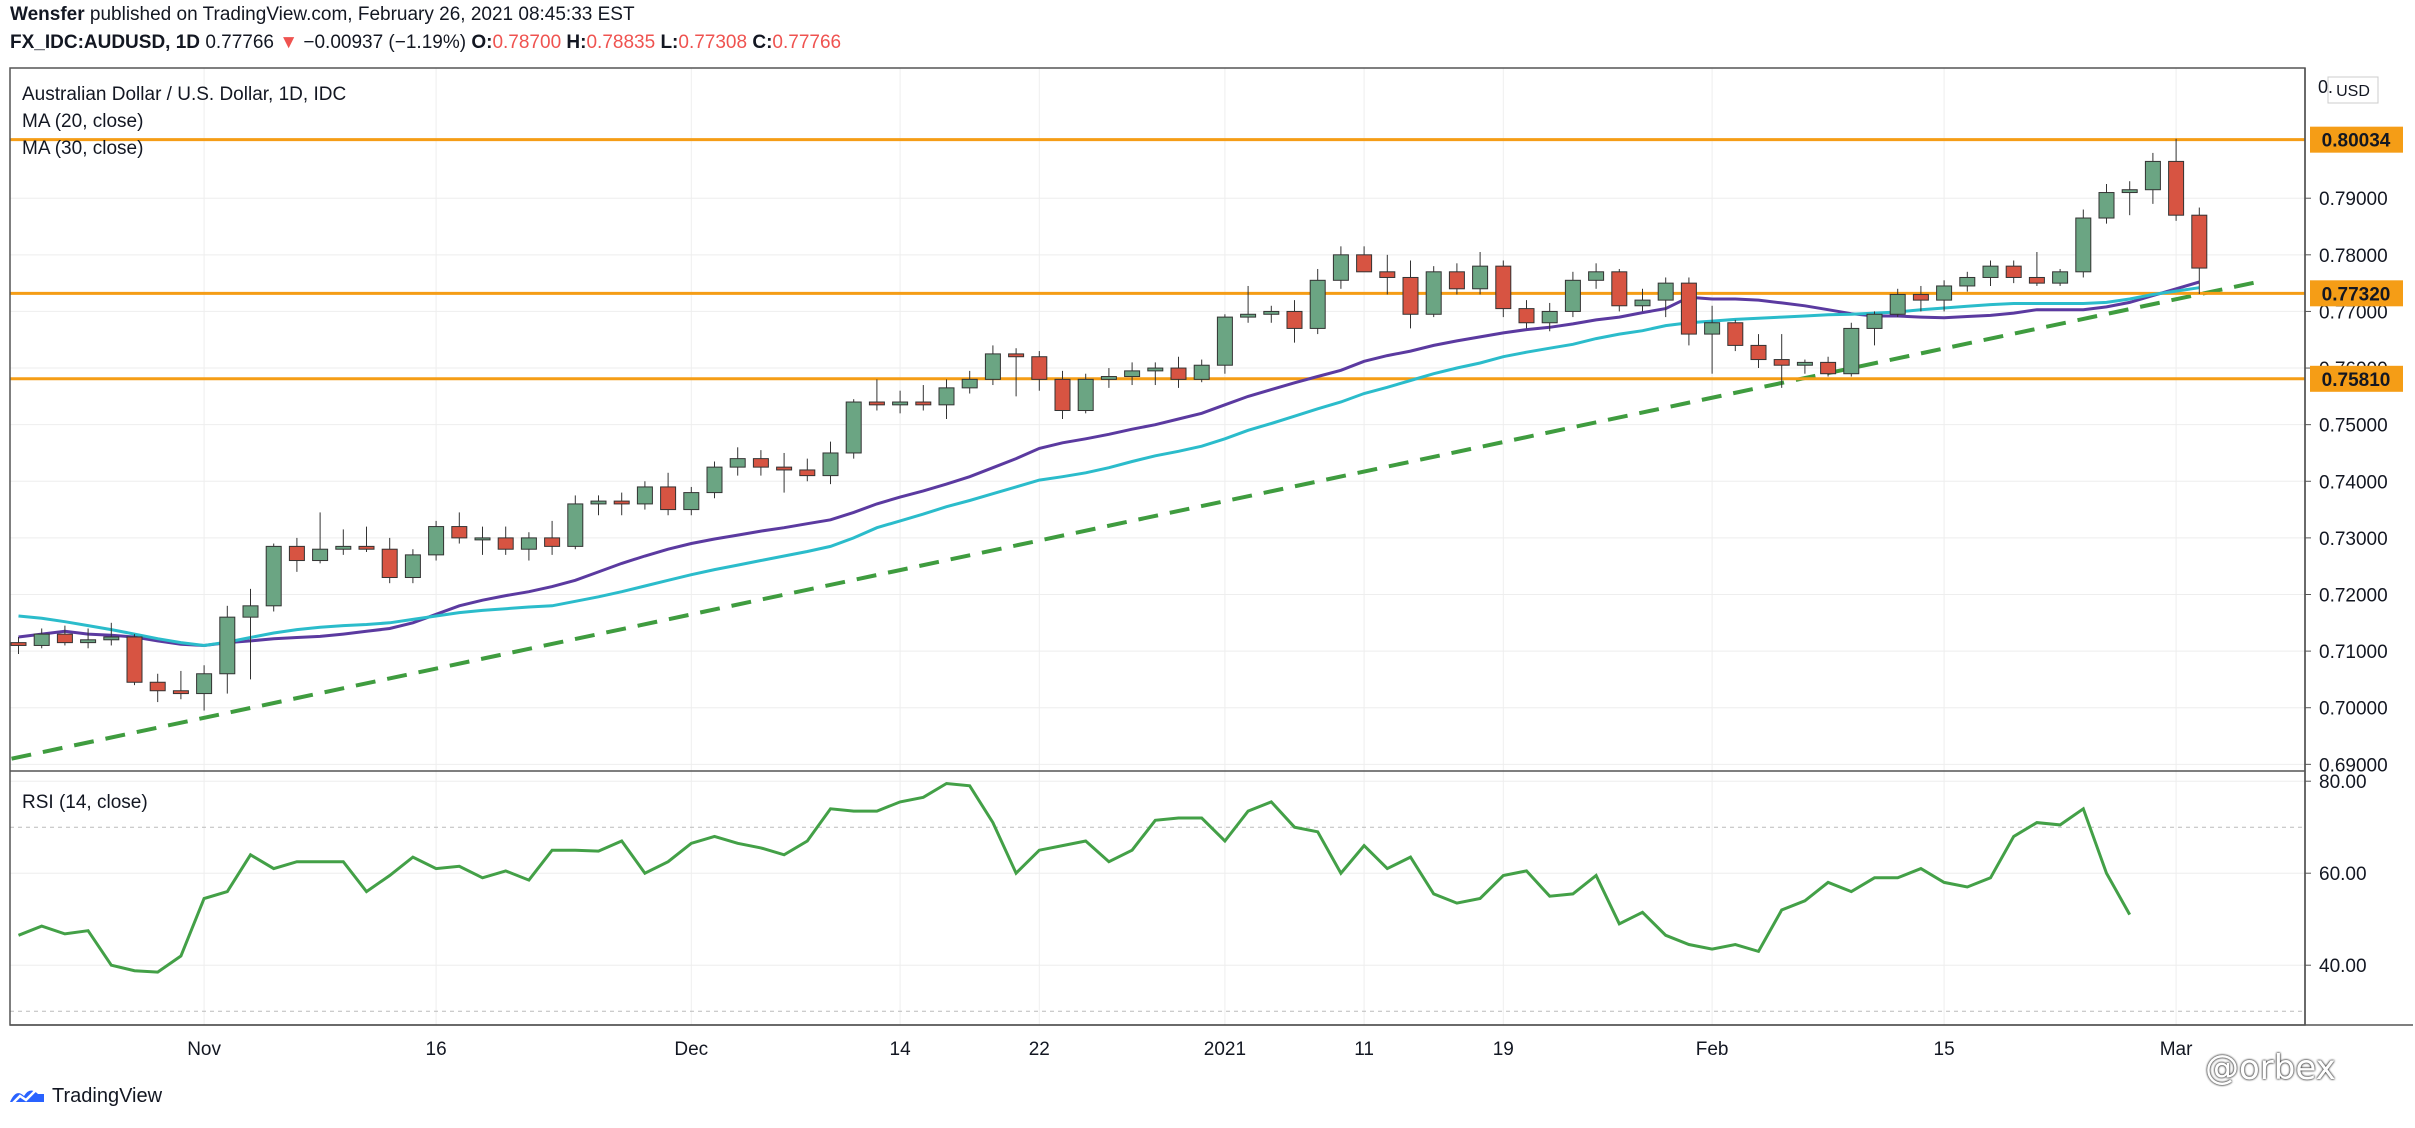 This screenshot has width=2415, height=1128. What do you see at coordinates (47, 14) in the screenshot?
I see `author-name: Wensfer` at bounding box center [47, 14].